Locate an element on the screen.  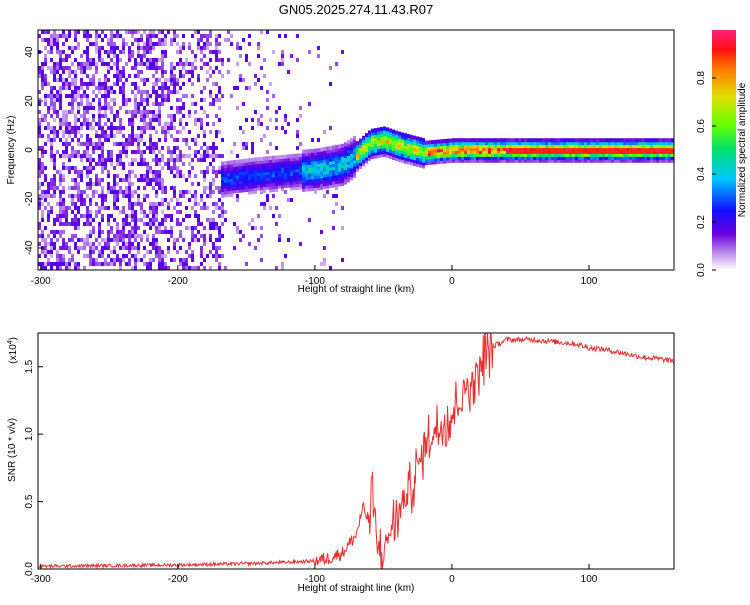
snr-y-tick-label-0: 0.0 is located at coordinates (29, 569).